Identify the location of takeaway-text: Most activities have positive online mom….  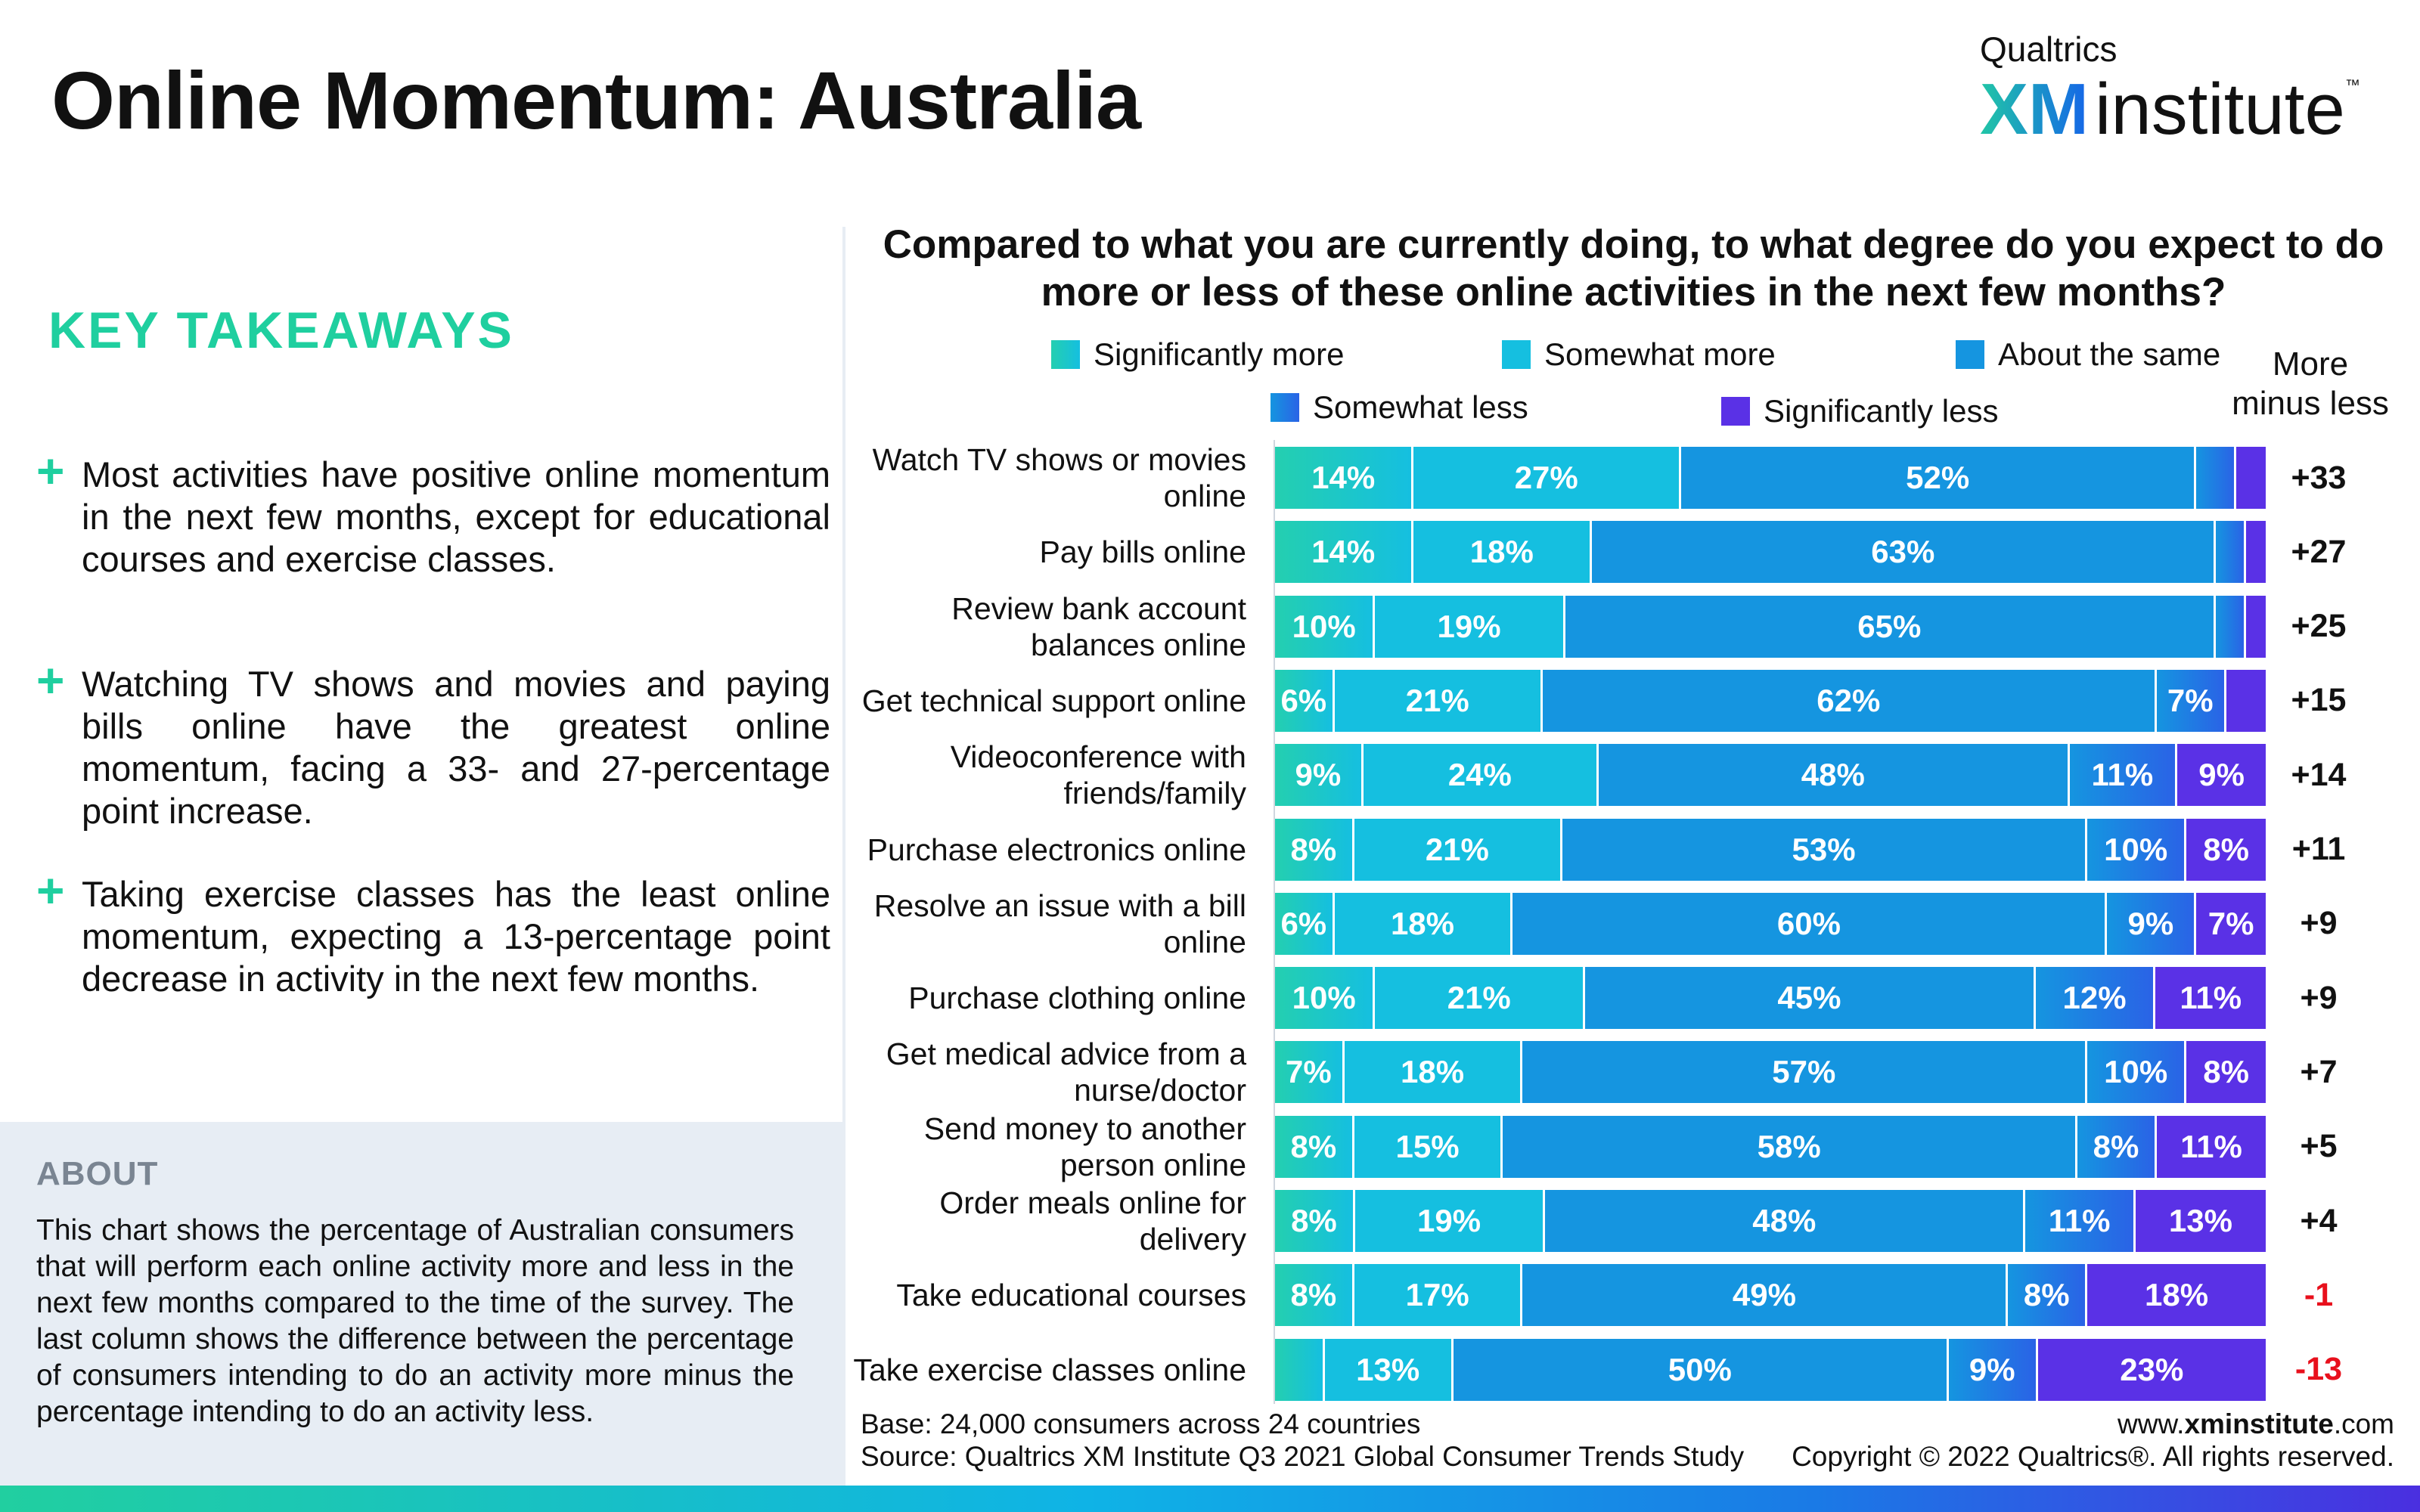
(456, 516).